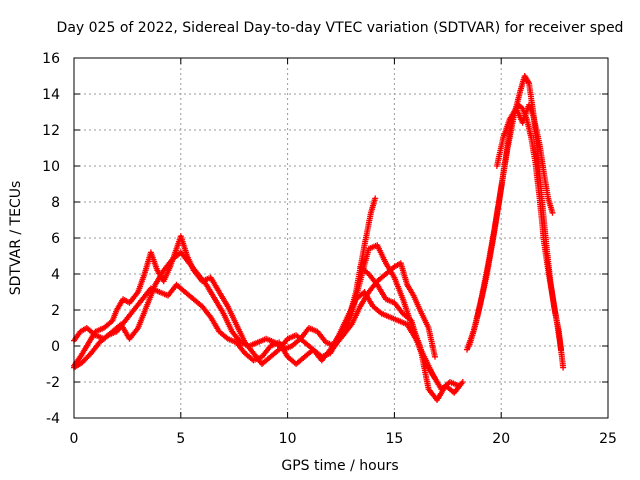  What do you see at coordinates (501, 439) in the screenshot?
I see `x-tick-label: 20` at bounding box center [501, 439].